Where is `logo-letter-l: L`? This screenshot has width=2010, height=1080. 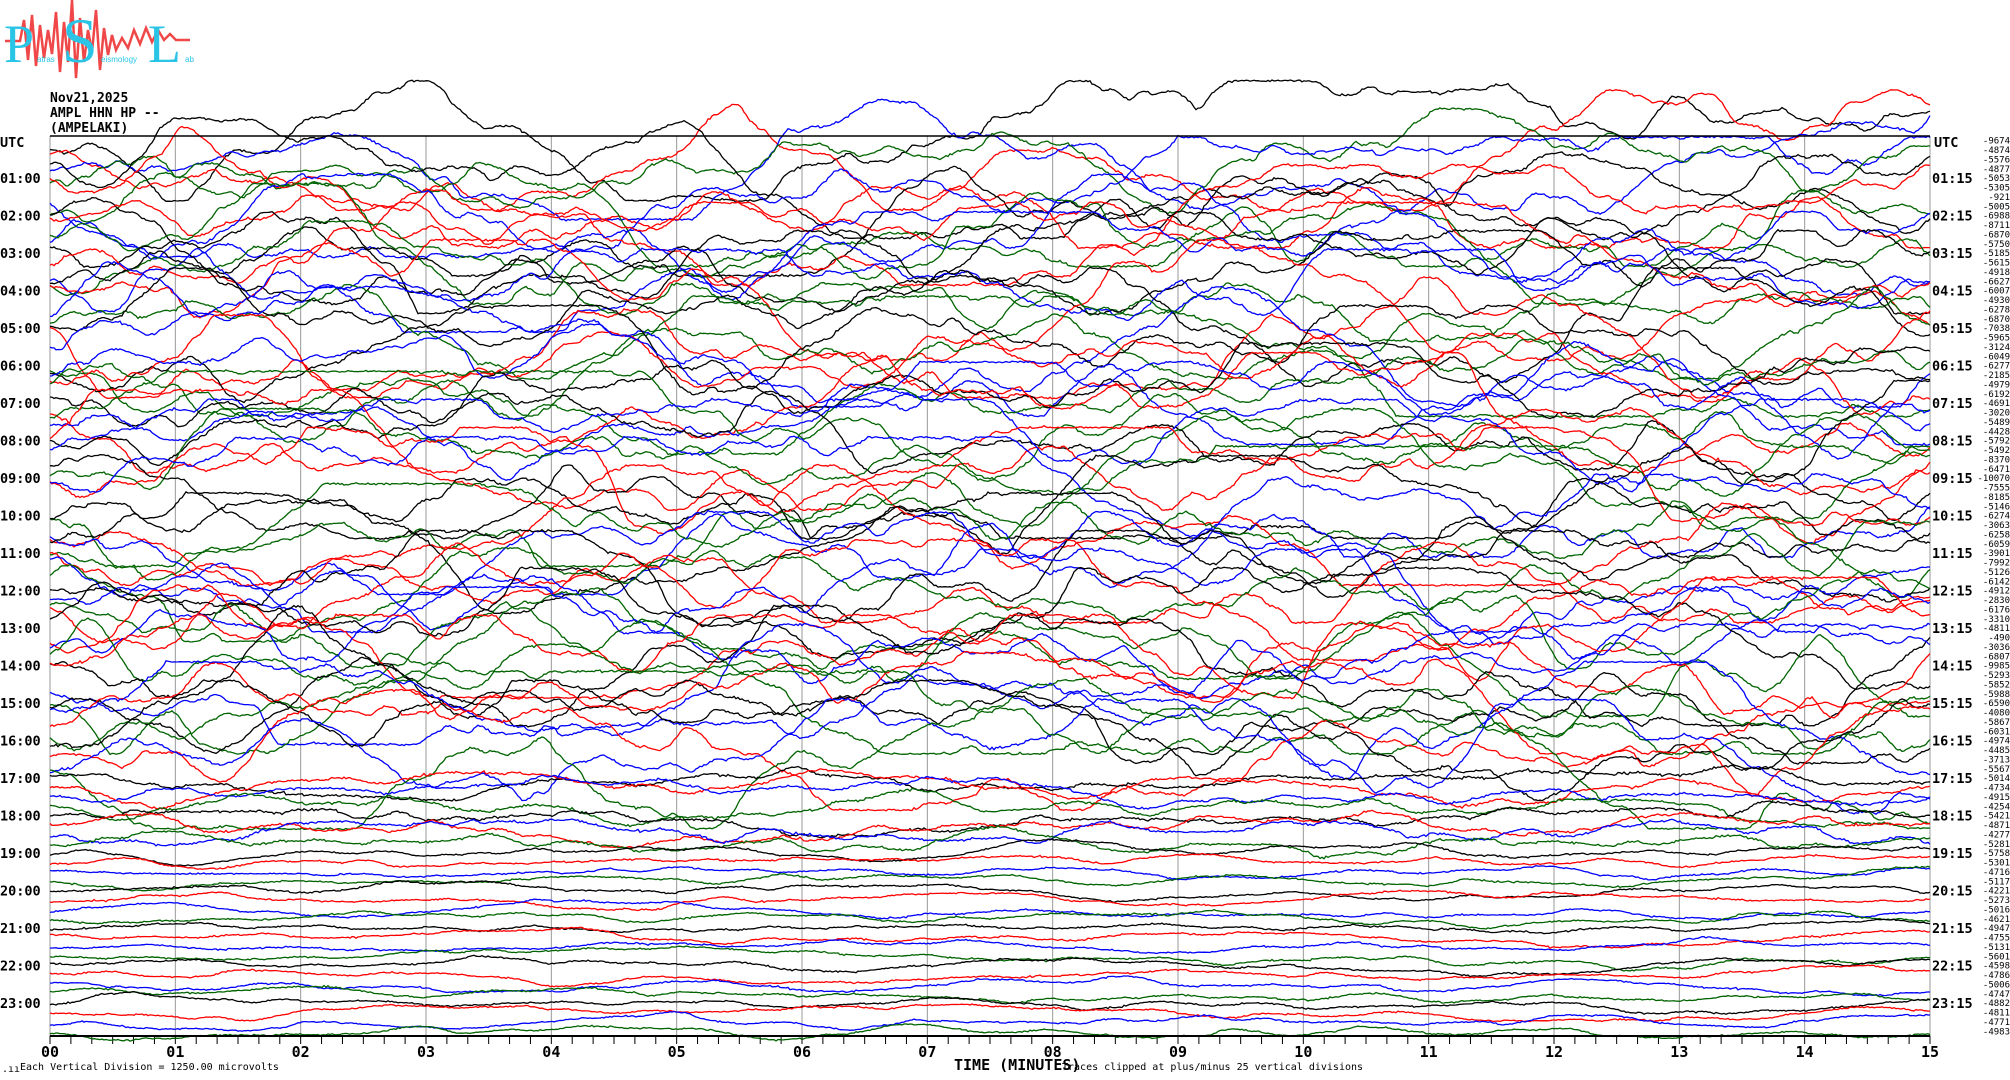 logo-letter-l: L is located at coordinates (164, 44).